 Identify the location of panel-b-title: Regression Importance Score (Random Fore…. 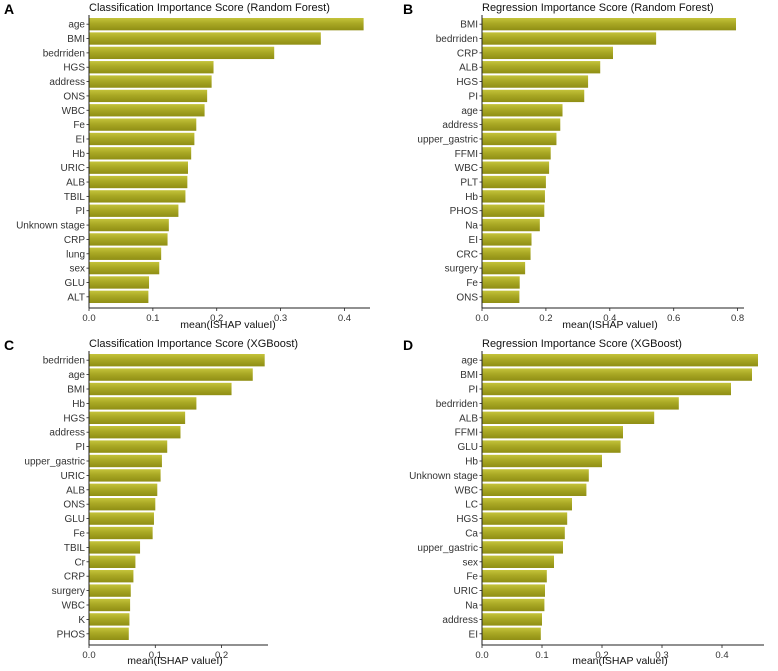
(598, 8).